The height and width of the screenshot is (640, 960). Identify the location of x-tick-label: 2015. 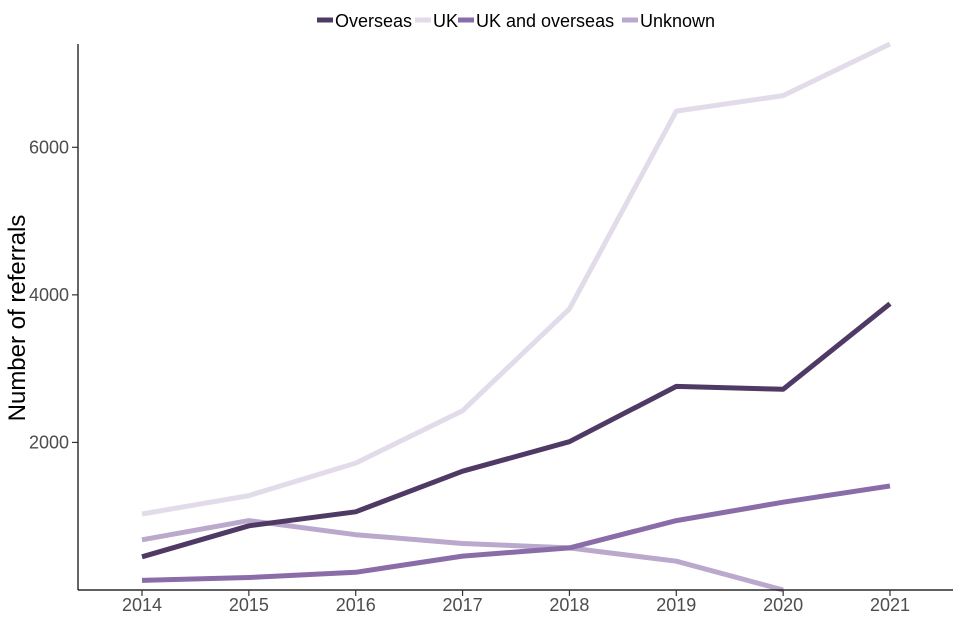
(249, 605).